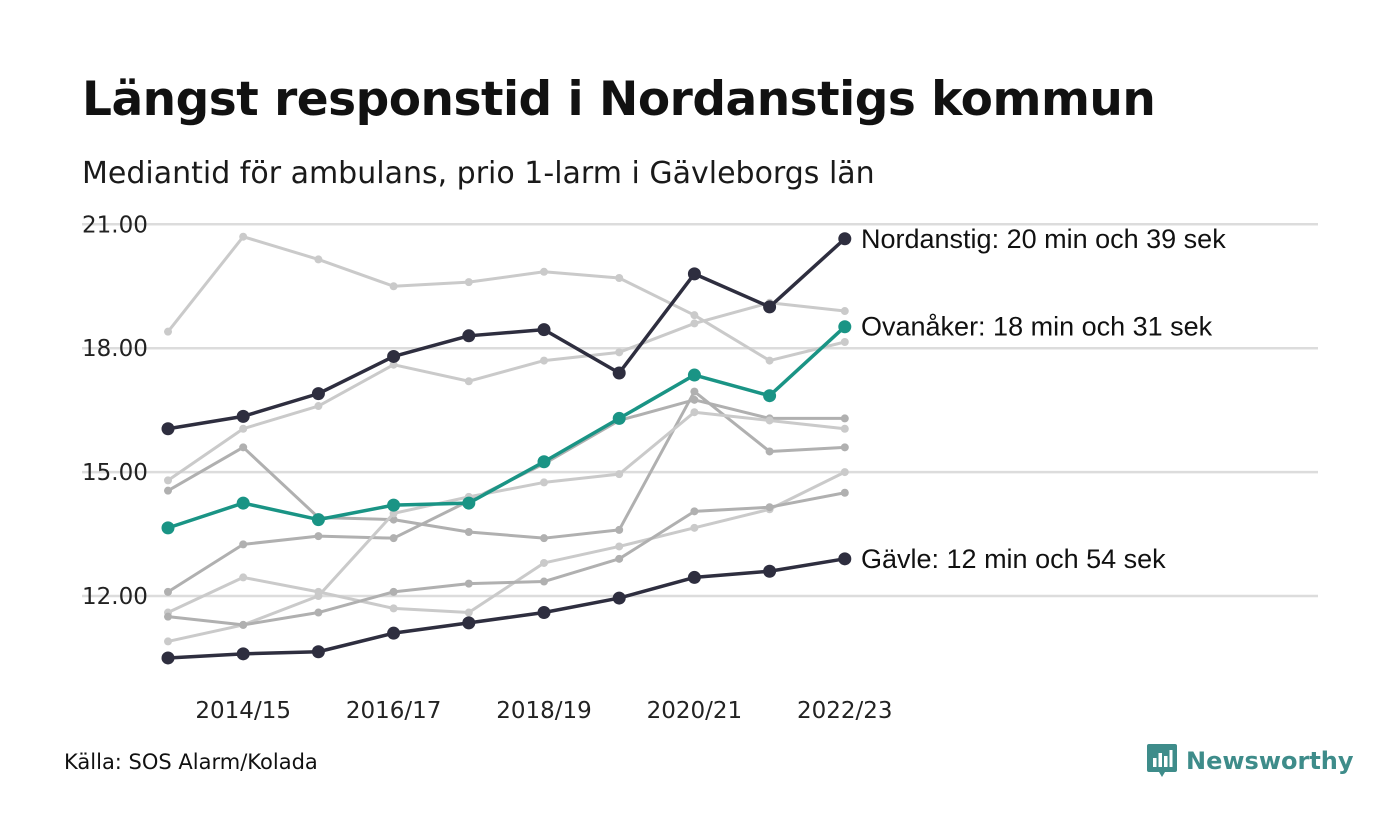  Describe the element at coordinates (1037, 327) in the screenshot. I see `series-label-ovanaker: Ovanåker: 18 min och 31 sek` at that location.